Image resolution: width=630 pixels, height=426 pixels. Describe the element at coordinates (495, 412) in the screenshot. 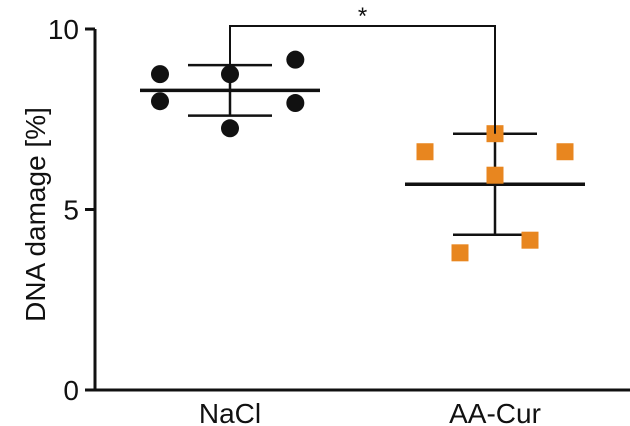

I see `x-tick-label: AA-Cur` at that location.